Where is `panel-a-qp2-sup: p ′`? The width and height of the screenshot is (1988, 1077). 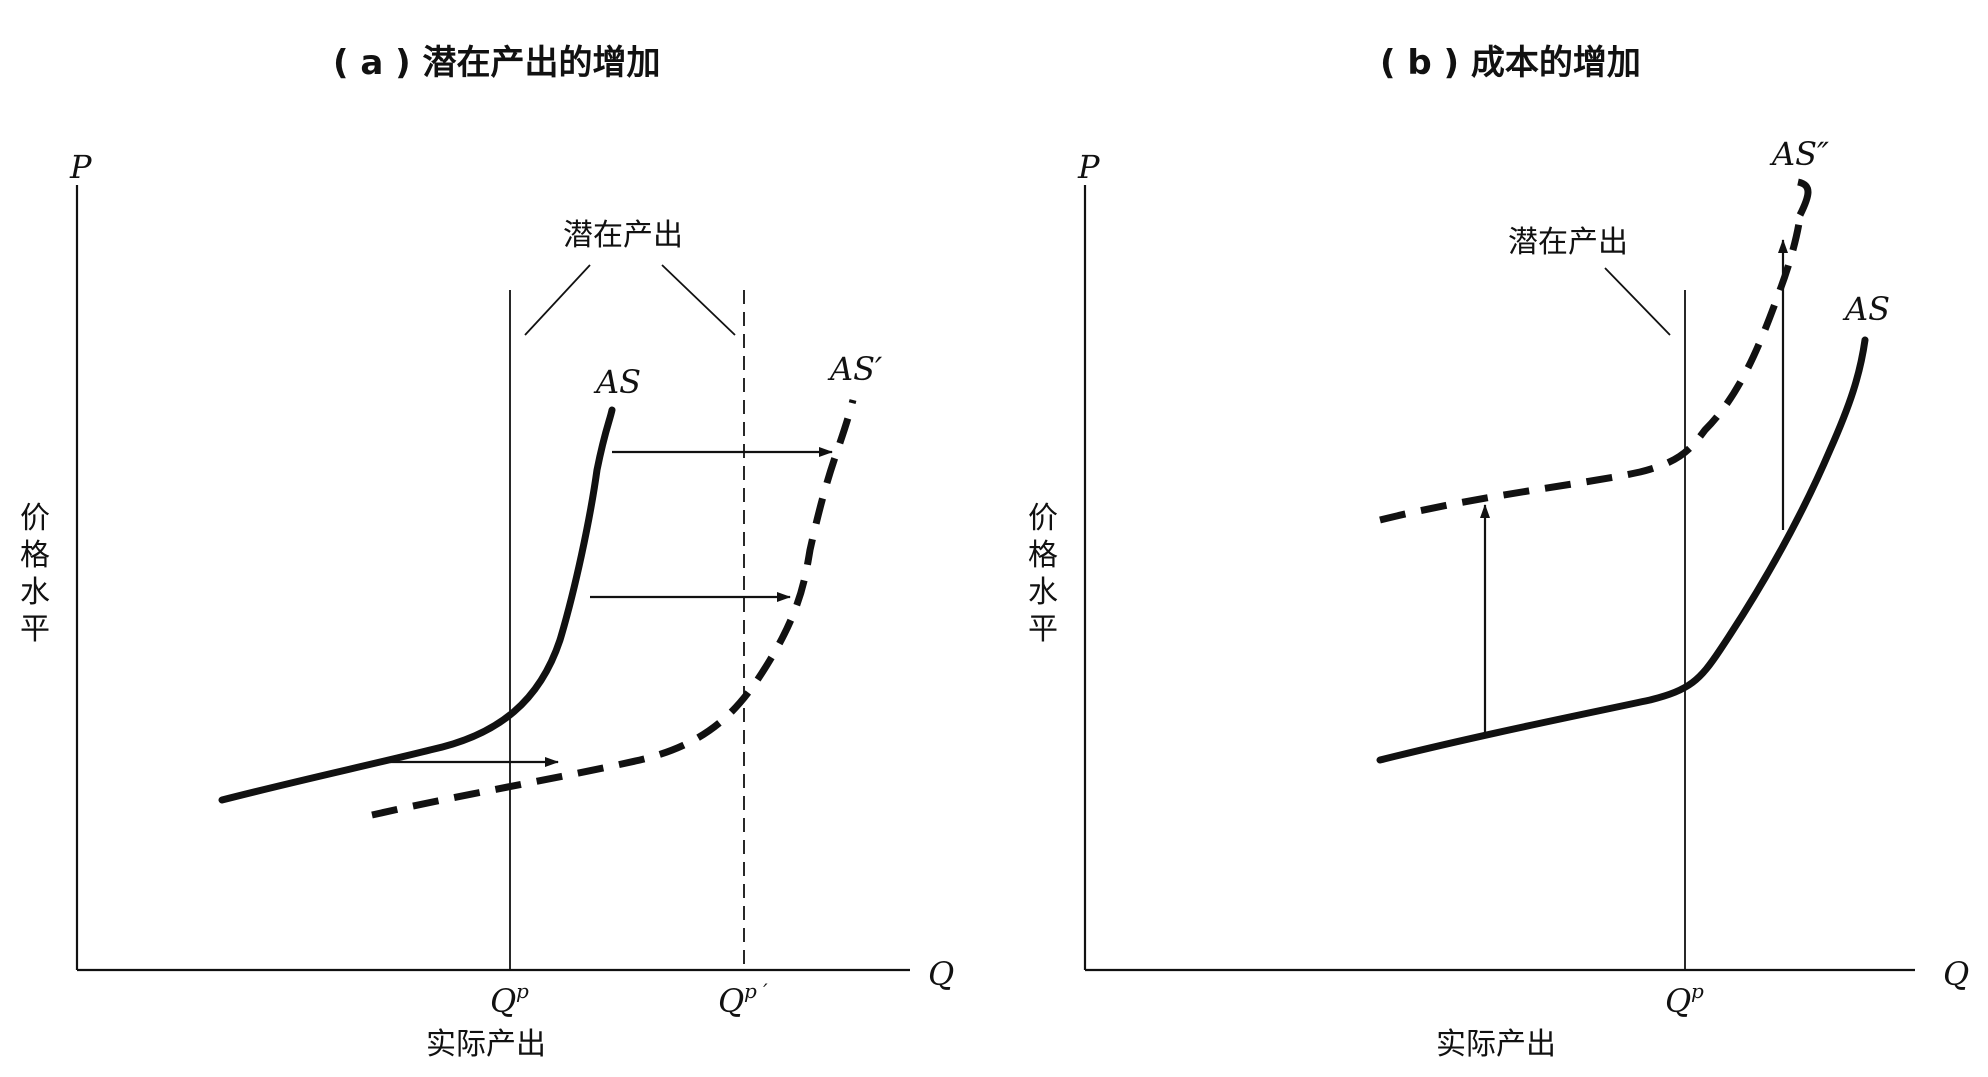 panel-a-qp2-sup: p ′ is located at coordinates (756, 991).